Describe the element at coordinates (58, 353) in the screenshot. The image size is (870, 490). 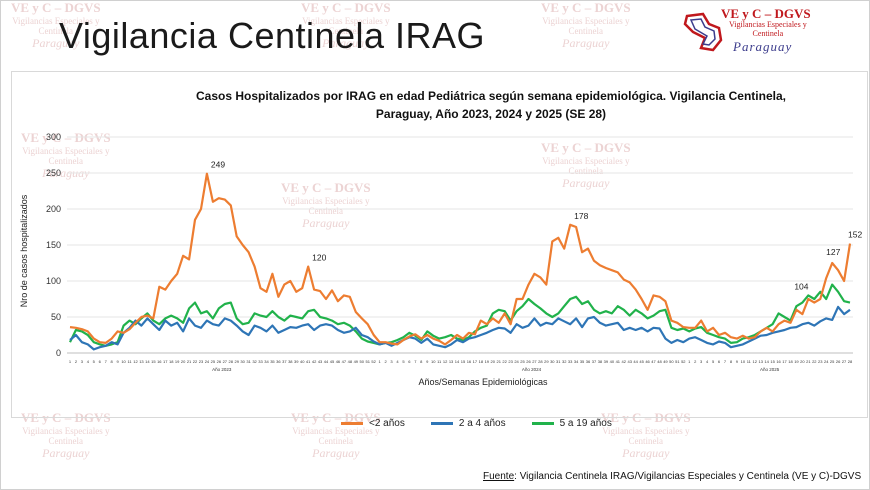
I see `y-tick-label: 0` at that location.